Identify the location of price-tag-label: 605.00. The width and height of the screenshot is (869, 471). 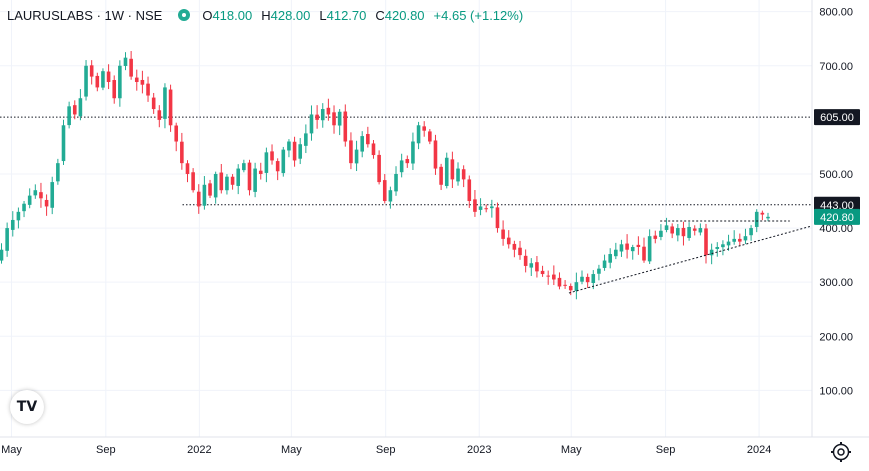
(837, 118).